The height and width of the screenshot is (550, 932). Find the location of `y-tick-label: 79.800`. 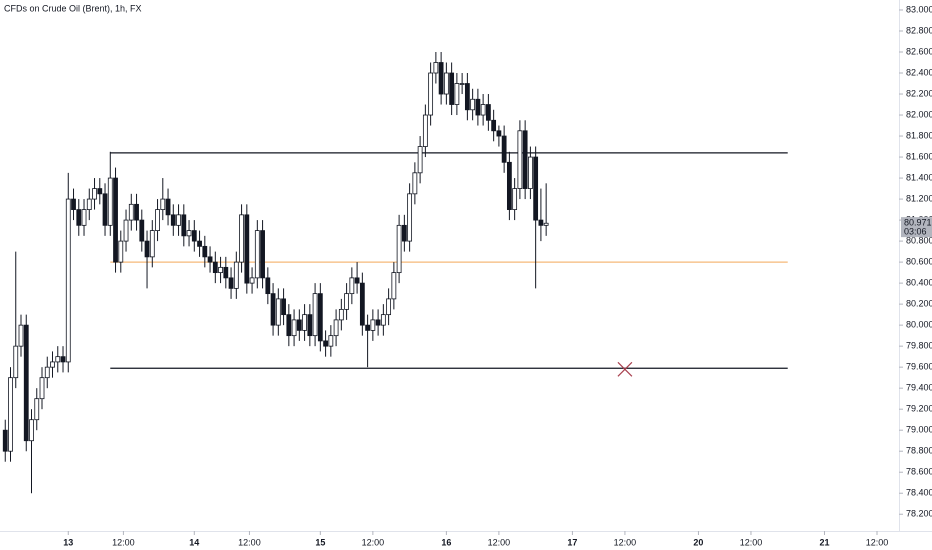

y-tick-label: 79.800 is located at coordinates (919, 346).